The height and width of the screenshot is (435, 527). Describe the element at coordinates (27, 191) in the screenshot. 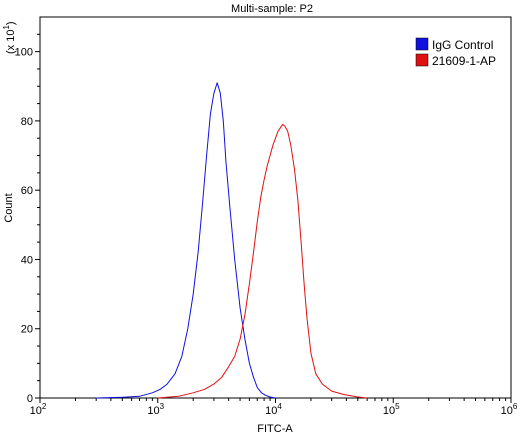

I see `y-tick-label: 60` at that location.